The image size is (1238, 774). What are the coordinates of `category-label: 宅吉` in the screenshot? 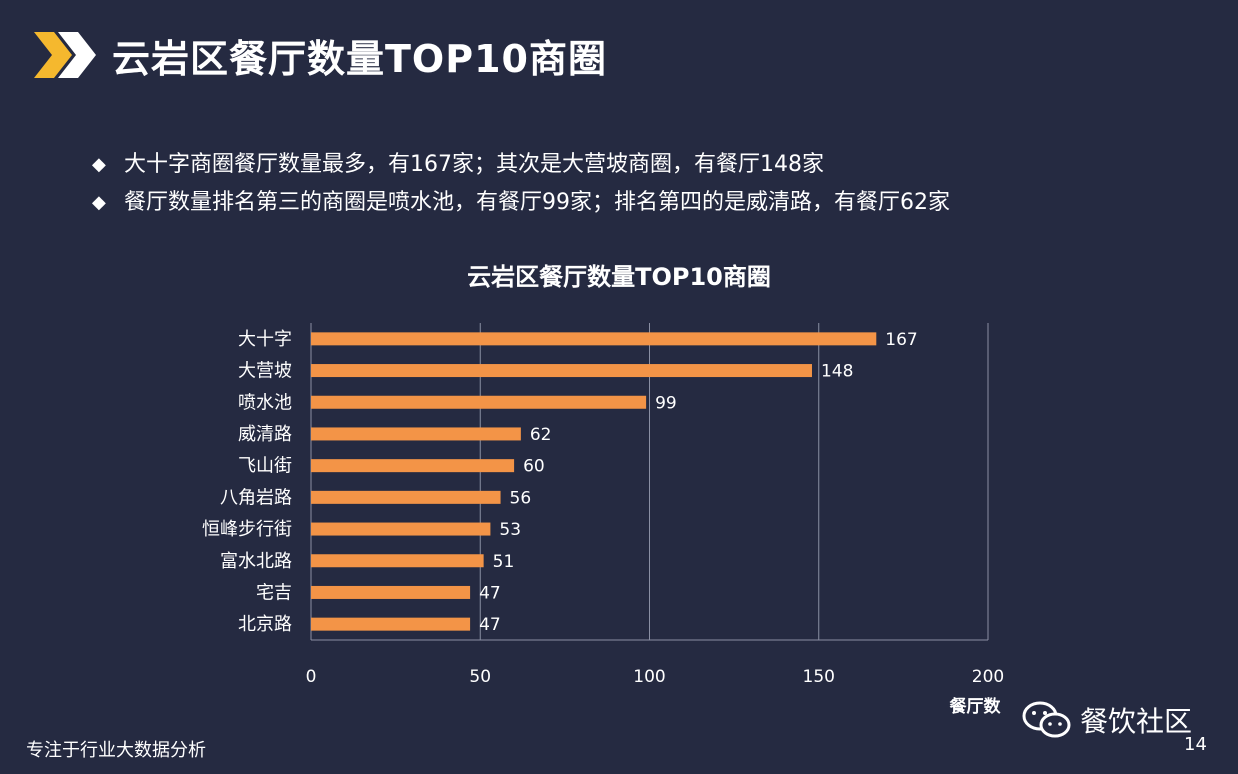 It's located at (274, 592).